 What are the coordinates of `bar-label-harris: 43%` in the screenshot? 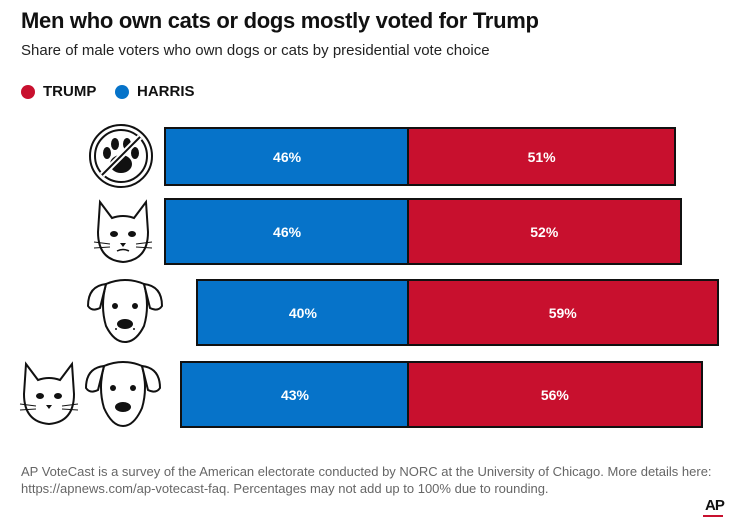 It's located at (294, 394).